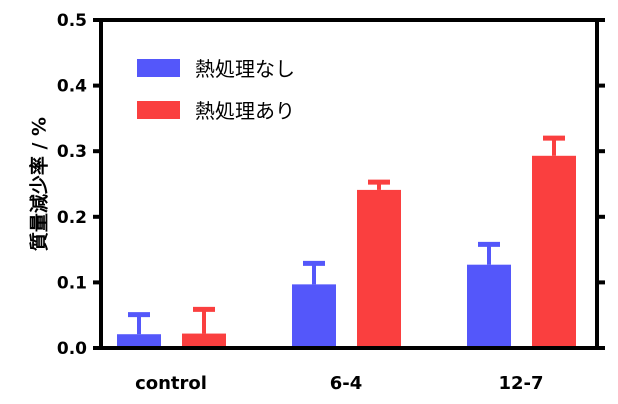  What do you see at coordinates (171, 383) in the screenshot?
I see `x-tick-label: control` at bounding box center [171, 383].